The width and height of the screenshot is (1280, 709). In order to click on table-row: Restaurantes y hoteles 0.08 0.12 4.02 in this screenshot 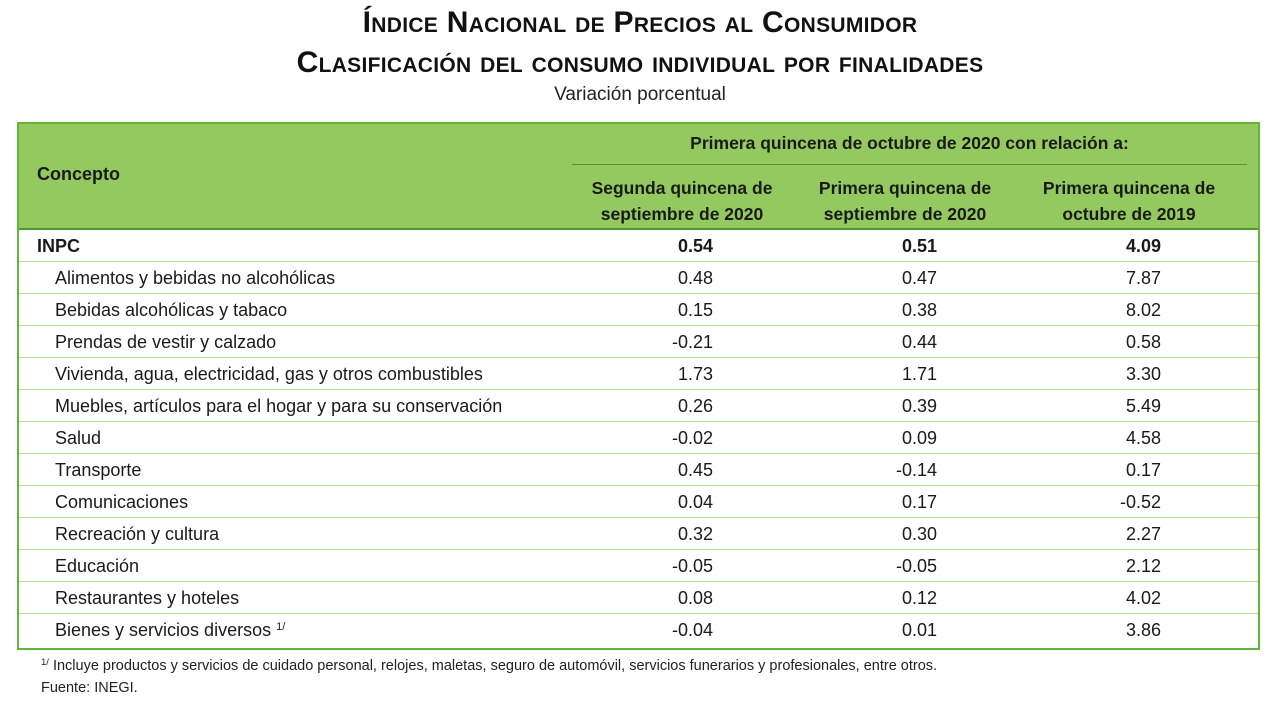, I will do `click(638, 598)`.